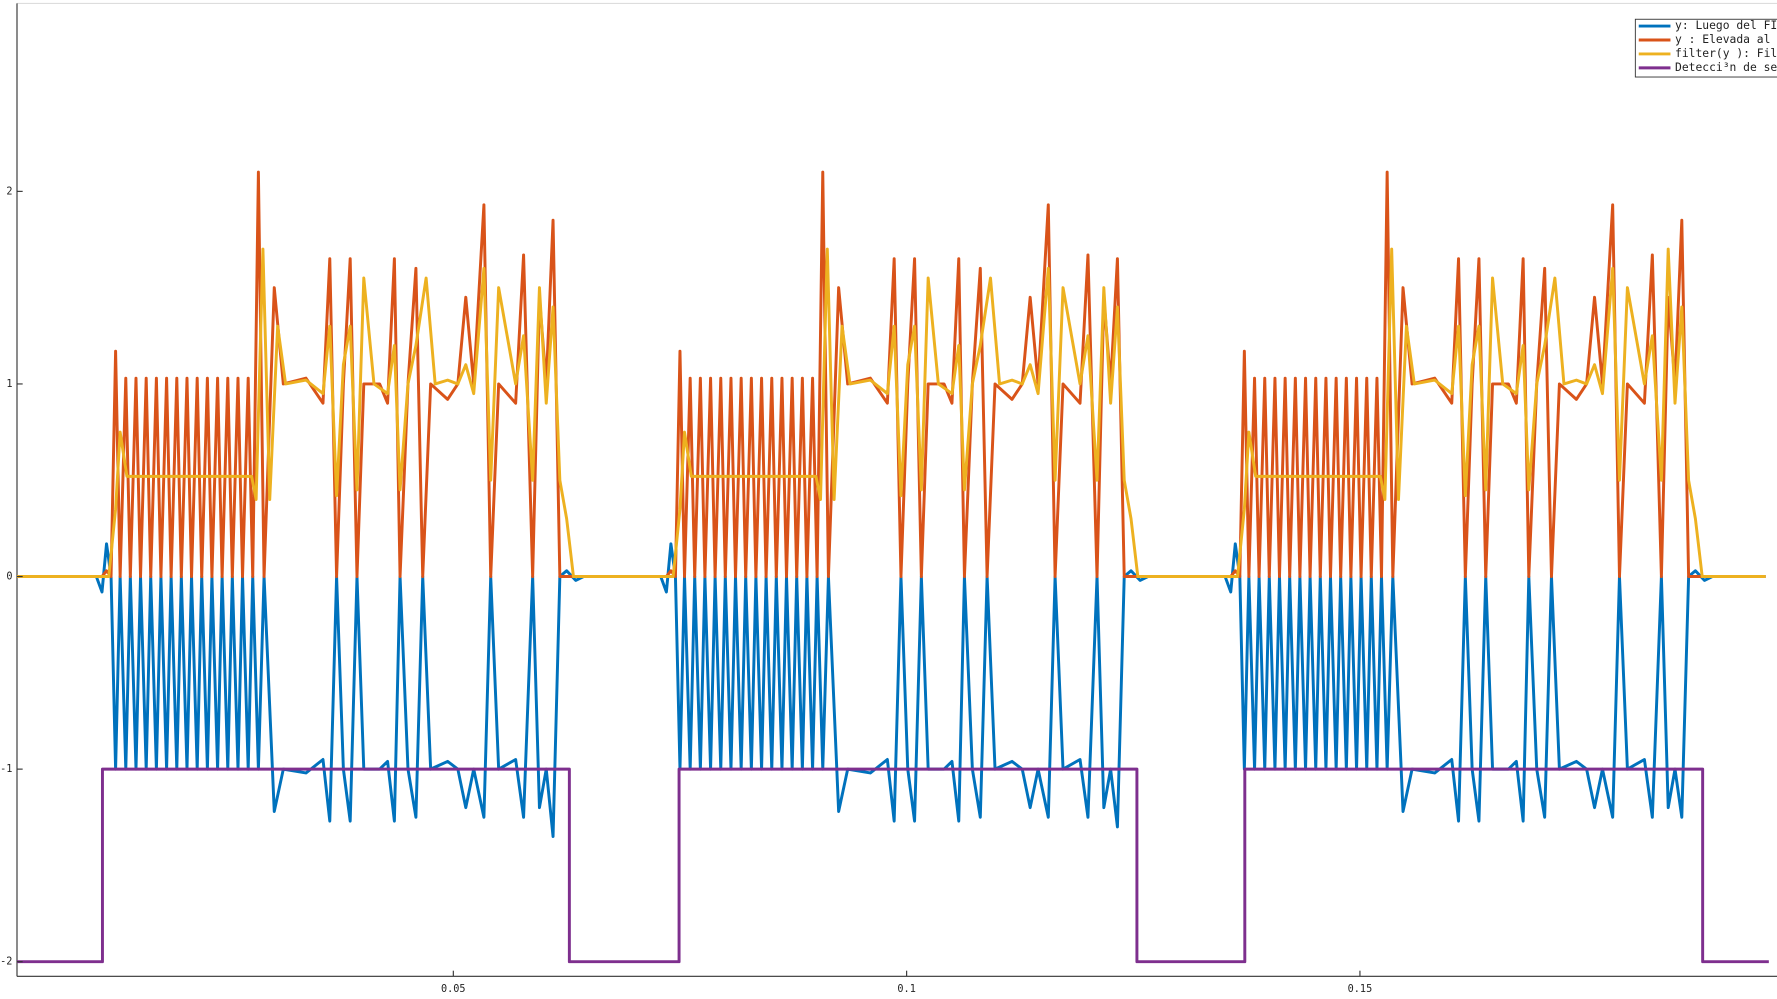  I want to click on legend-box, so click(1705, 48).